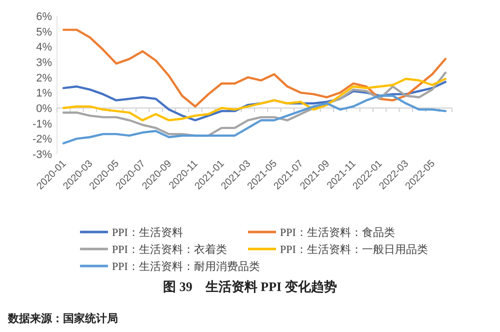  What do you see at coordinates (254, 119) in the screenshot?
I see `line-series` at bounding box center [254, 119].